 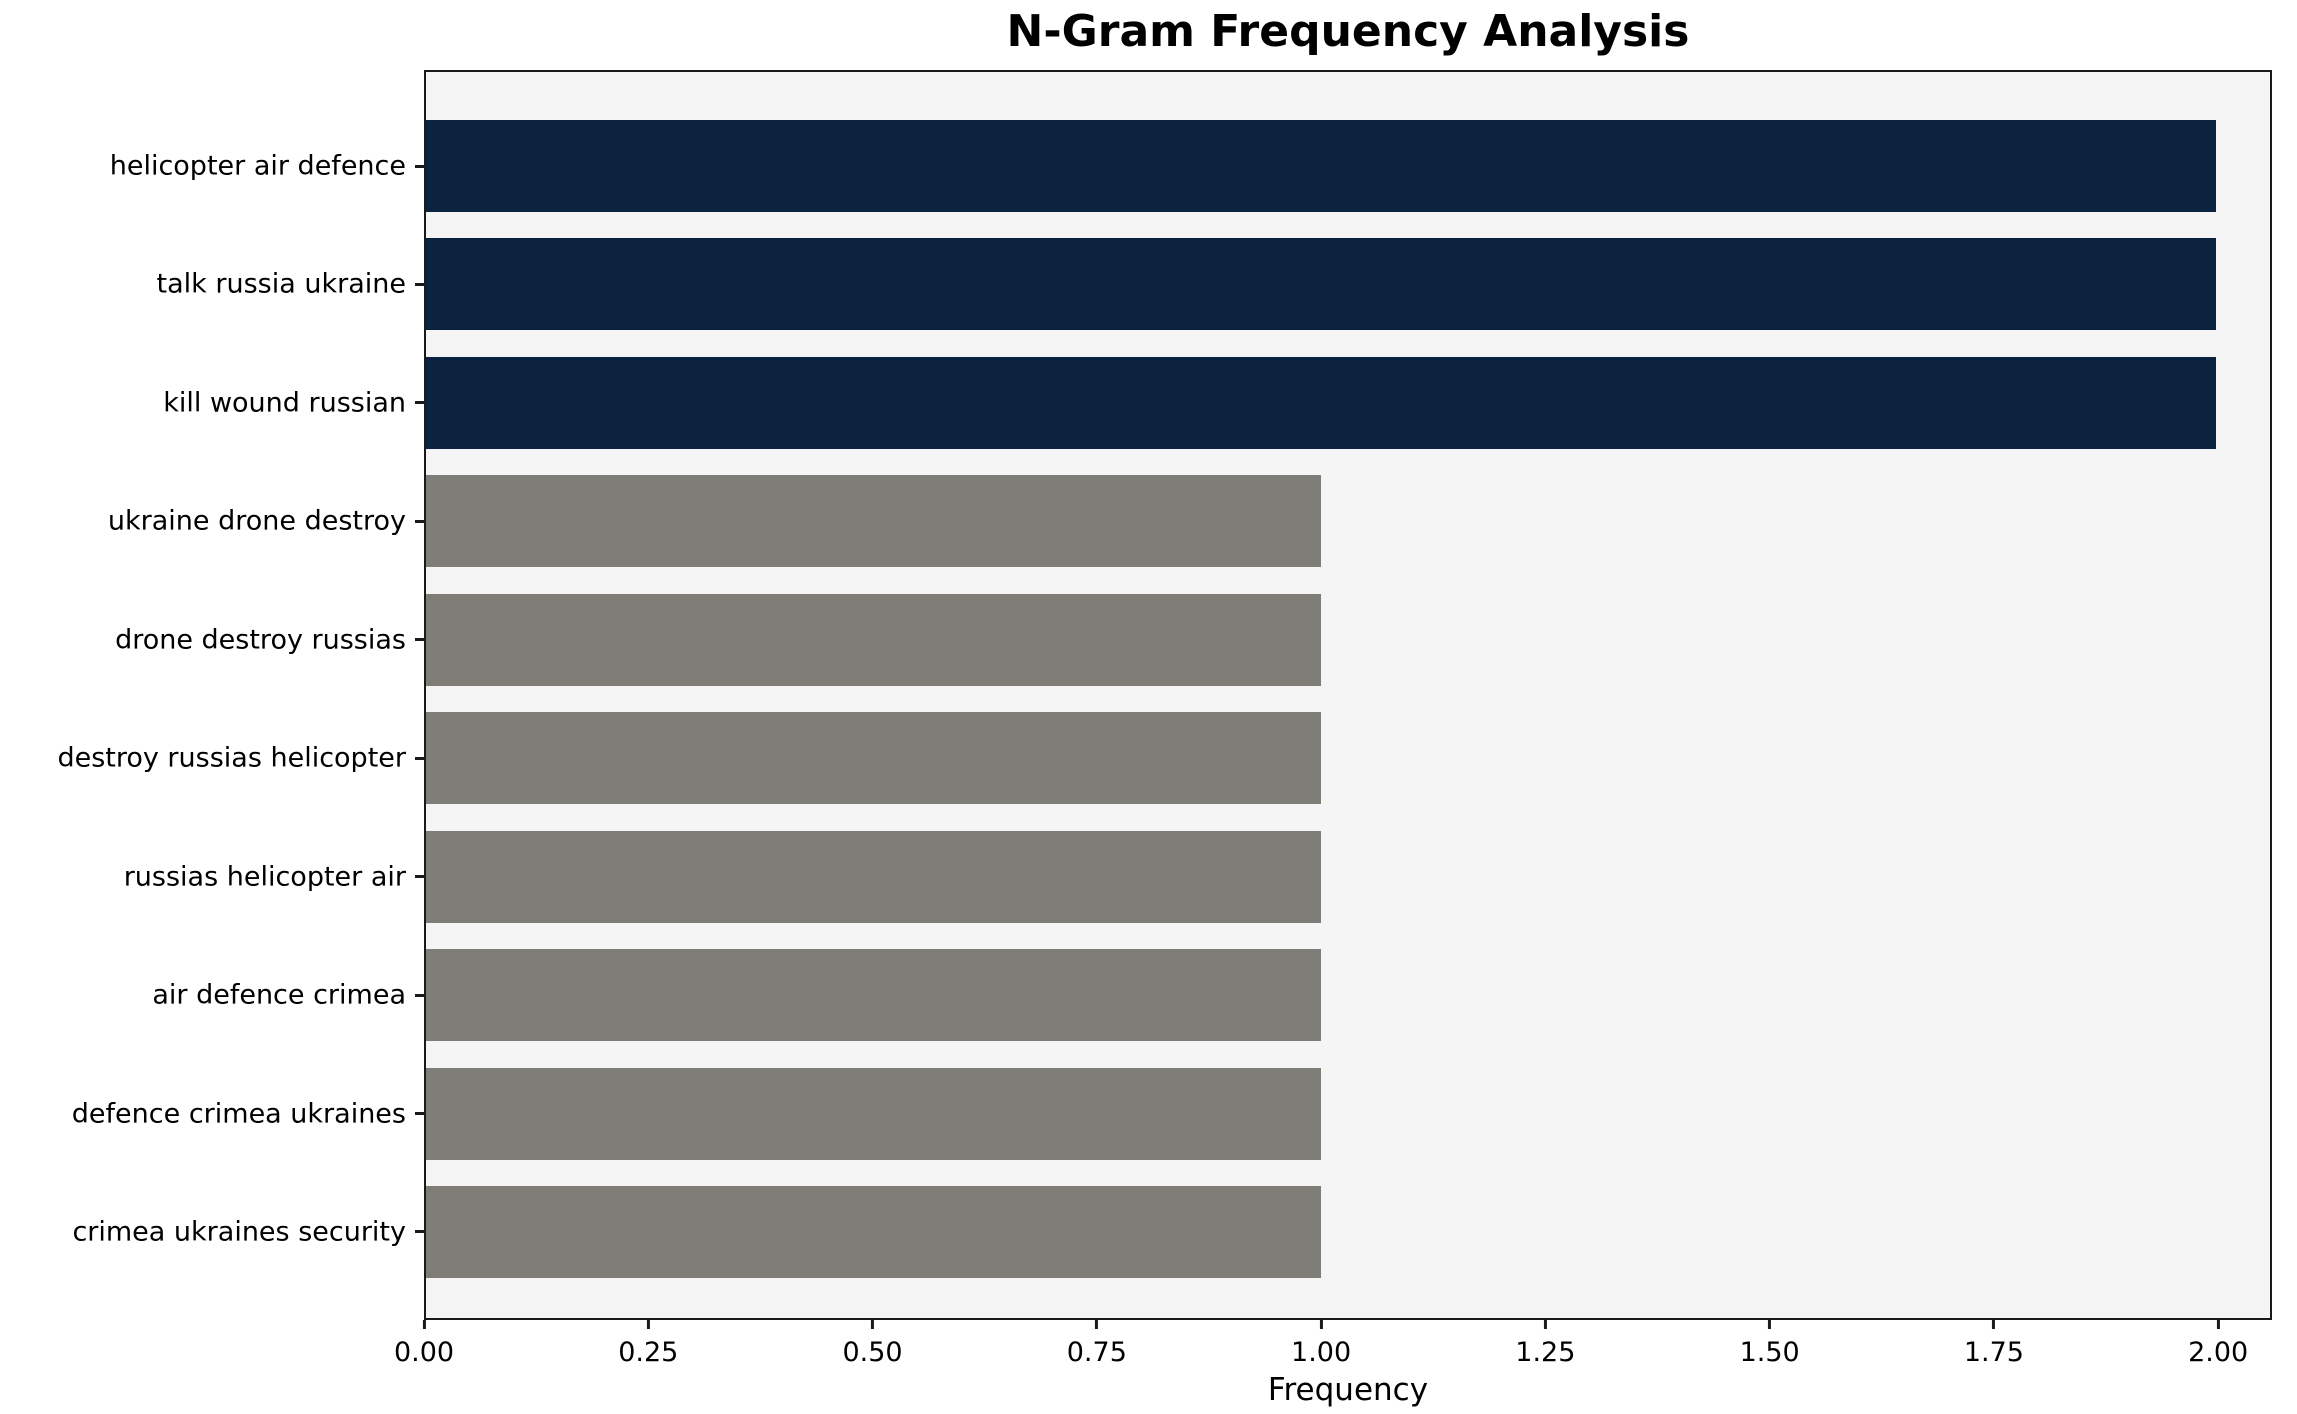 I want to click on y-tick-label: defence crimea ukraines, so click(x=238, y=1113).